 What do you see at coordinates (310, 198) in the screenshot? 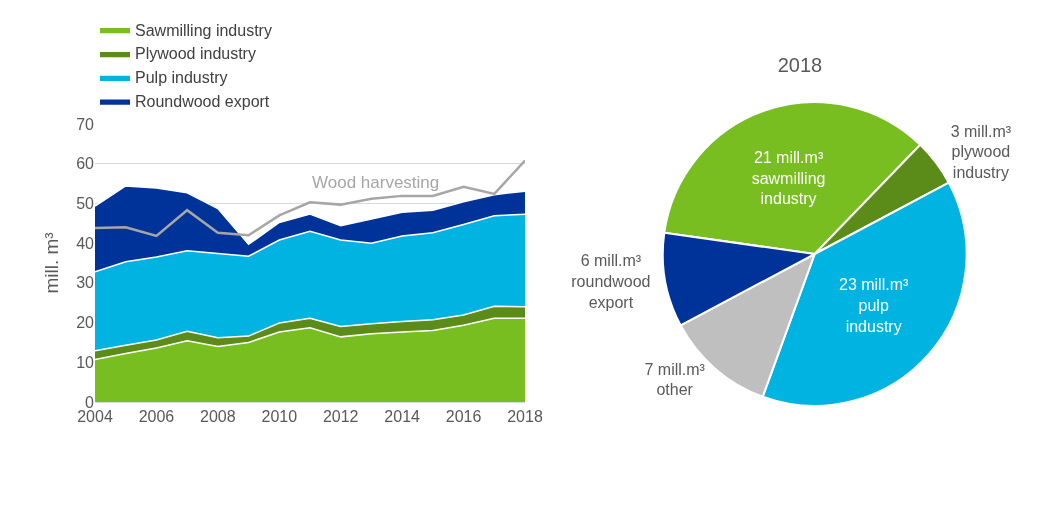
I see `line-series` at bounding box center [310, 198].